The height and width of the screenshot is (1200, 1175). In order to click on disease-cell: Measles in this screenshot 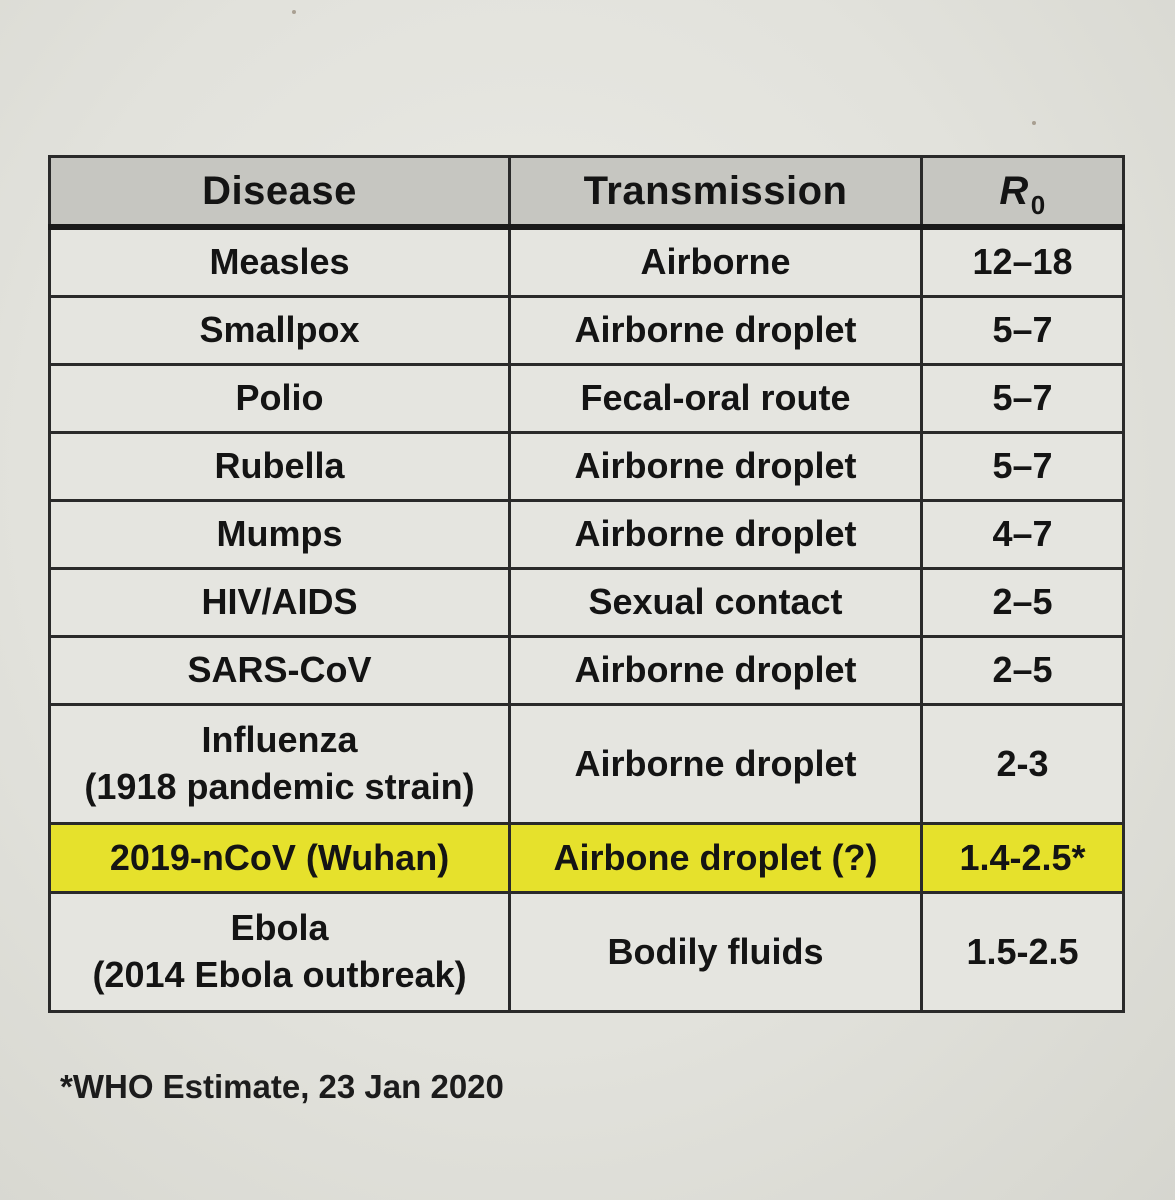, I will do `click(279, 261)`.